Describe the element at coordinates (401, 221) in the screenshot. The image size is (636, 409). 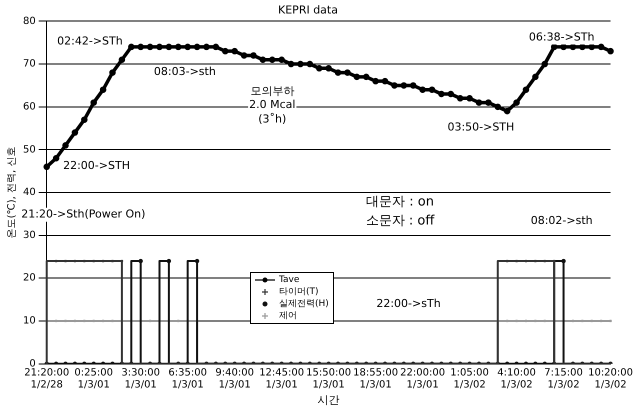
I see `annotation: 소문자 : off` at that location.